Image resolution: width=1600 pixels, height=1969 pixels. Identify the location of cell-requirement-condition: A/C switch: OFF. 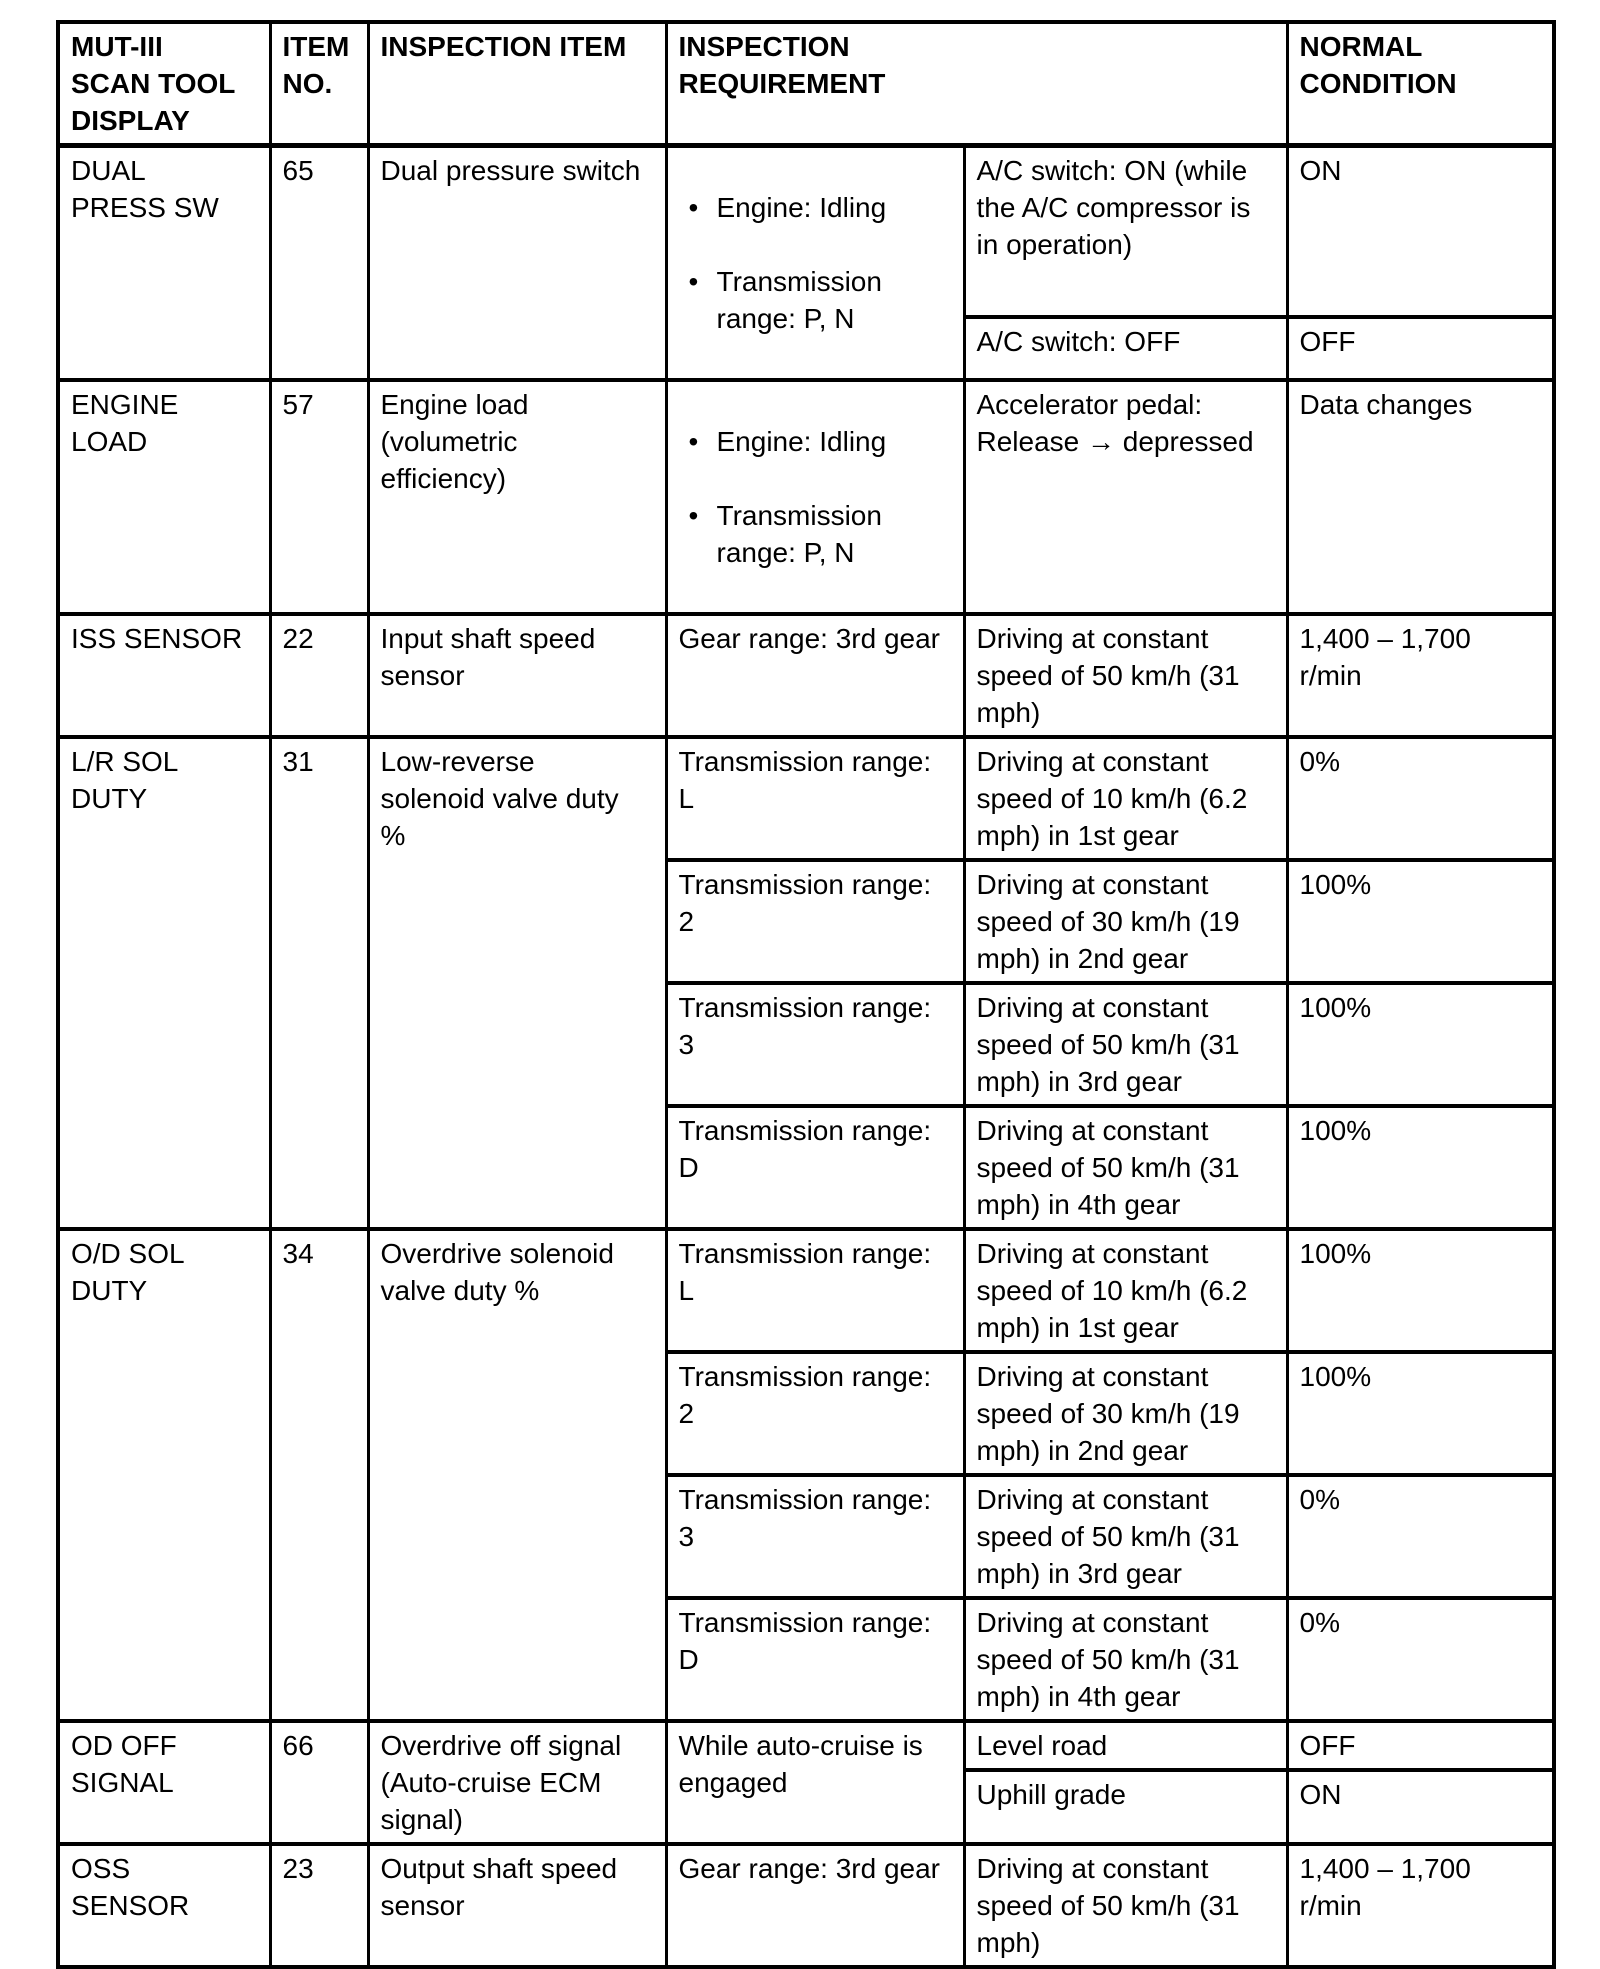
(1125, 348).